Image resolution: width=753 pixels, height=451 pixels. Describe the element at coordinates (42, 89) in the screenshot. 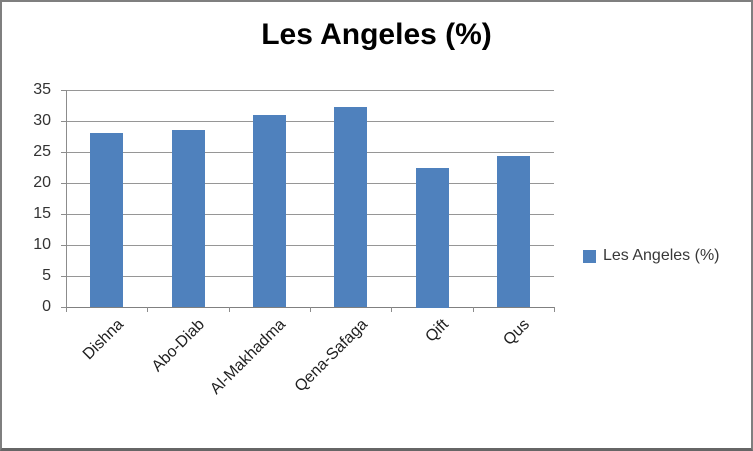

I see `y-tick-label: 35` at that location.